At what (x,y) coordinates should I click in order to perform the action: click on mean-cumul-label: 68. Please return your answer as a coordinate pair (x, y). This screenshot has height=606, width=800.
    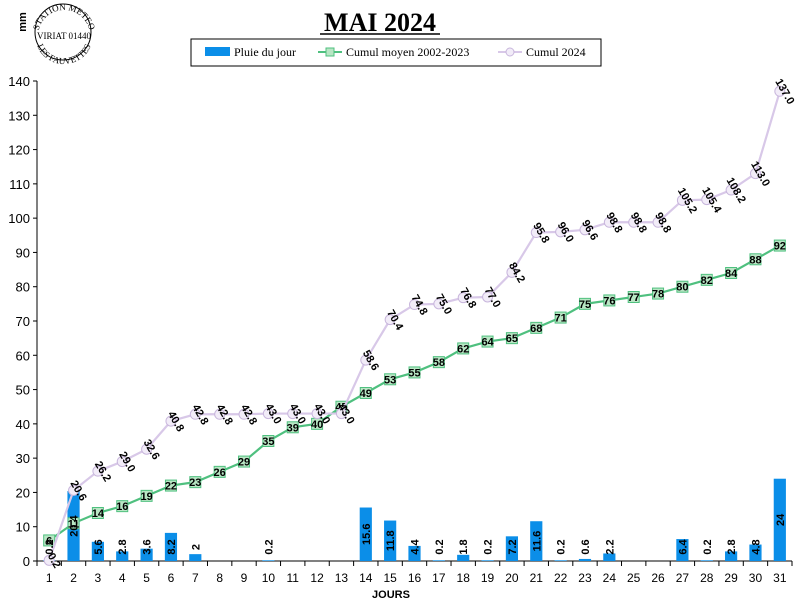
    Looking at the image, I should click on (536, 329).